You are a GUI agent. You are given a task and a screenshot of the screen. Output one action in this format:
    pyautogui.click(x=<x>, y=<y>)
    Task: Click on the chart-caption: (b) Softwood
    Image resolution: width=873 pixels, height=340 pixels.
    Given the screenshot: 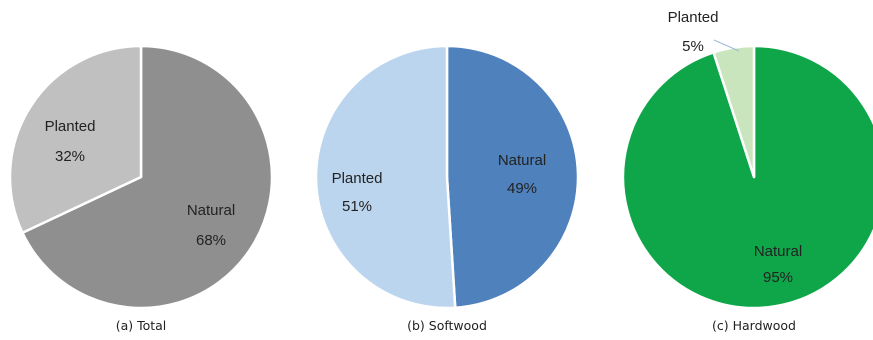 What is the action you would take?
    pyautogui.click(x=447, y=325)
    